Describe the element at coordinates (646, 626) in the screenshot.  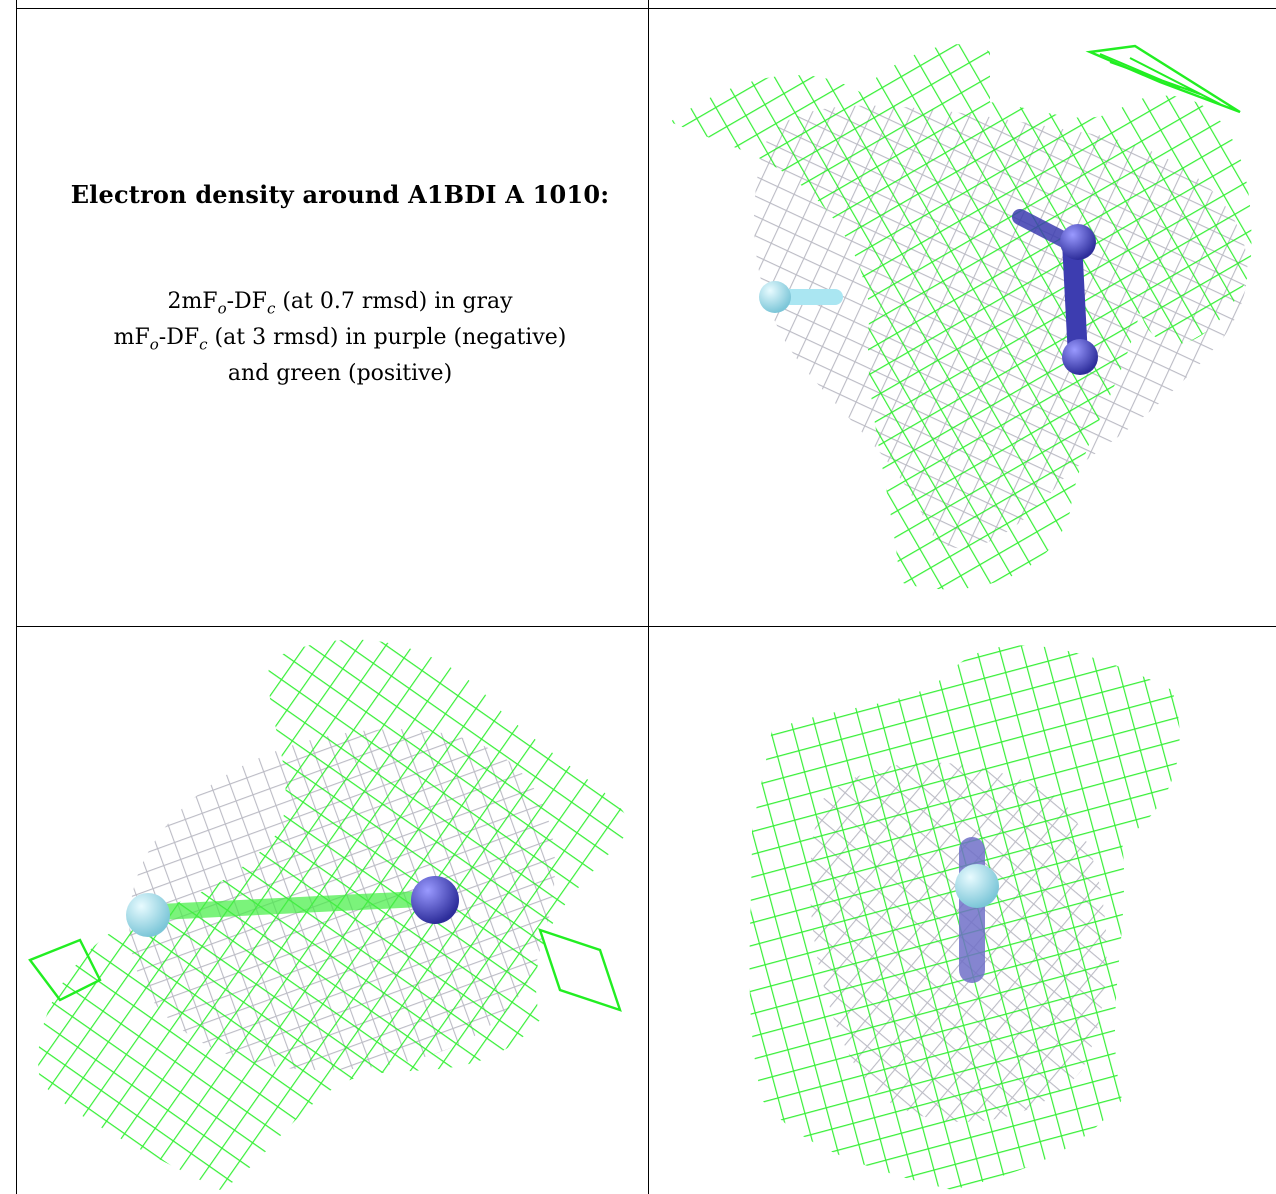
I see `table-border-row` at that location.